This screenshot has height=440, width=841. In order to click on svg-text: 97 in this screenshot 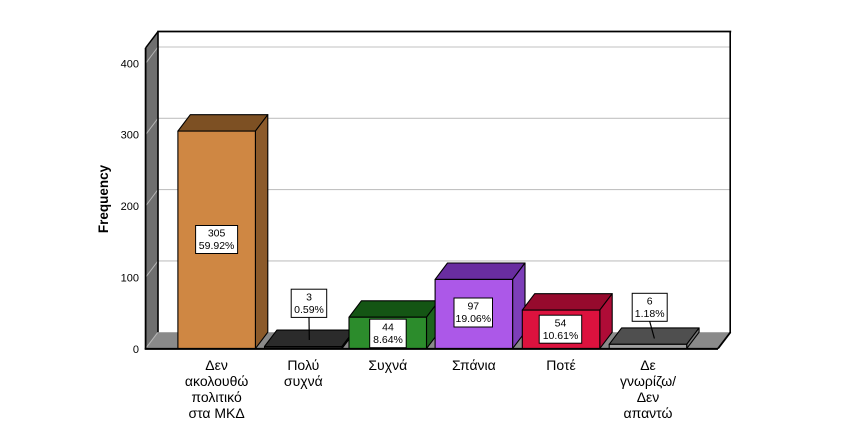, I will do `click(473, 306)`.